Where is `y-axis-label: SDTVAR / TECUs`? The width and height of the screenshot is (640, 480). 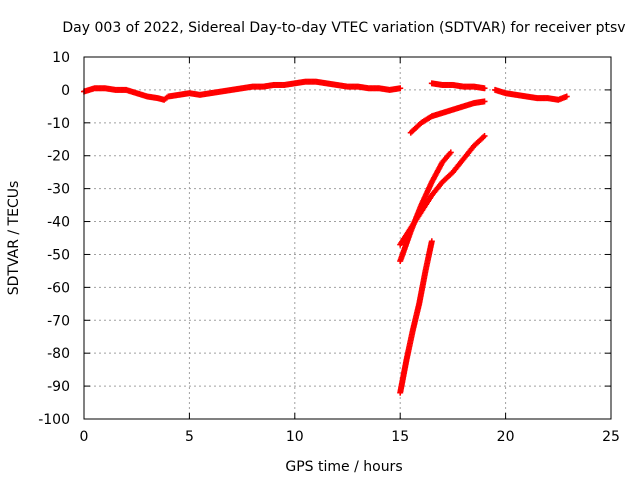 y-axis-label: SDTVAR / TECUs is located at coordinates (14, 238).